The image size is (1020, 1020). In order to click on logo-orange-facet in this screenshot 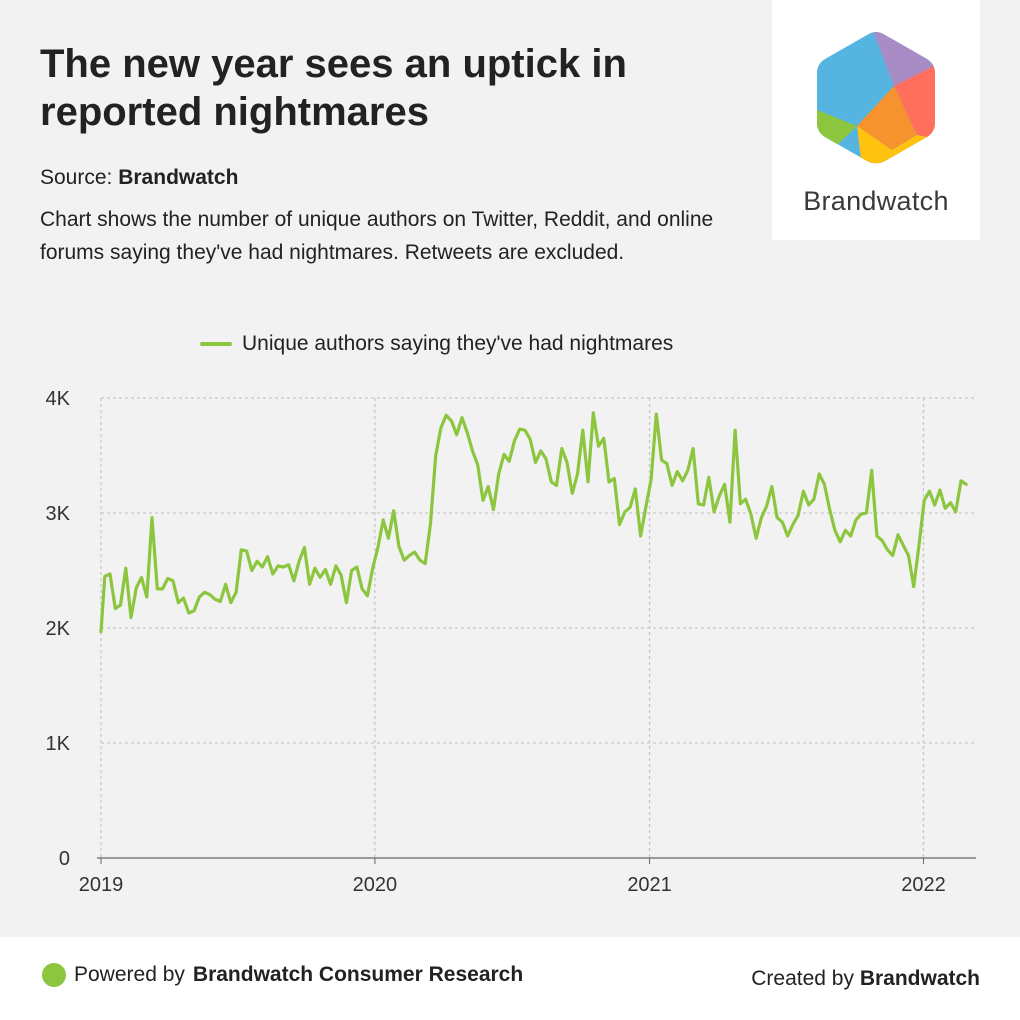, I will do `click(887, 118)`.